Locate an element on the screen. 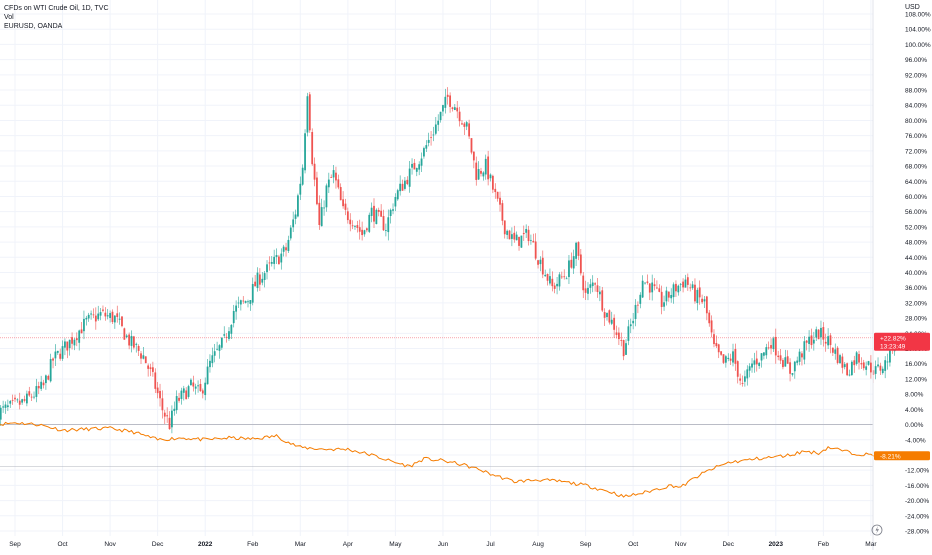  legend-compare: EURUSD, OANDA is located at coordinates (33, 26).